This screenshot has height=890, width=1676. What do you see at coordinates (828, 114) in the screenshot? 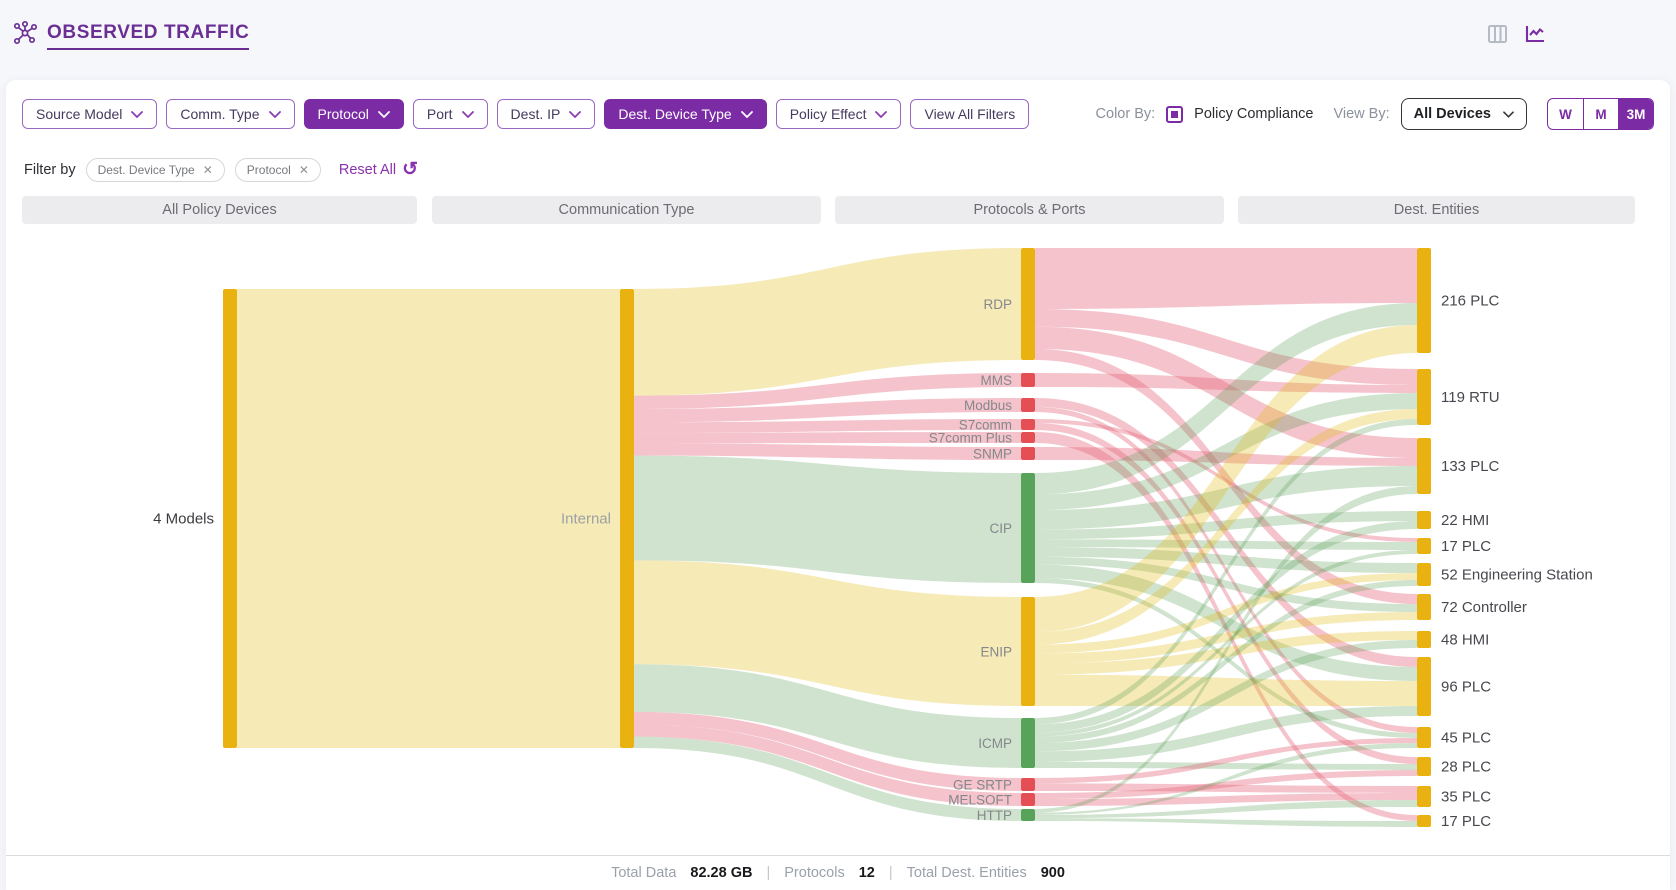
I see `filter-label: Policy Effect` at bounding box center [828, 114].